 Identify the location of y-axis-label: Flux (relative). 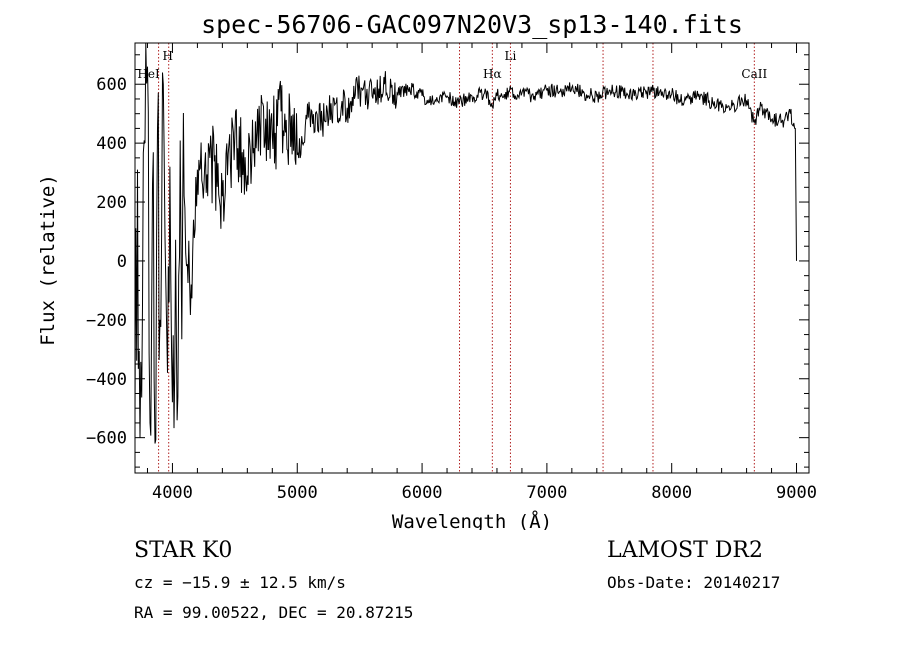
(48, 260).